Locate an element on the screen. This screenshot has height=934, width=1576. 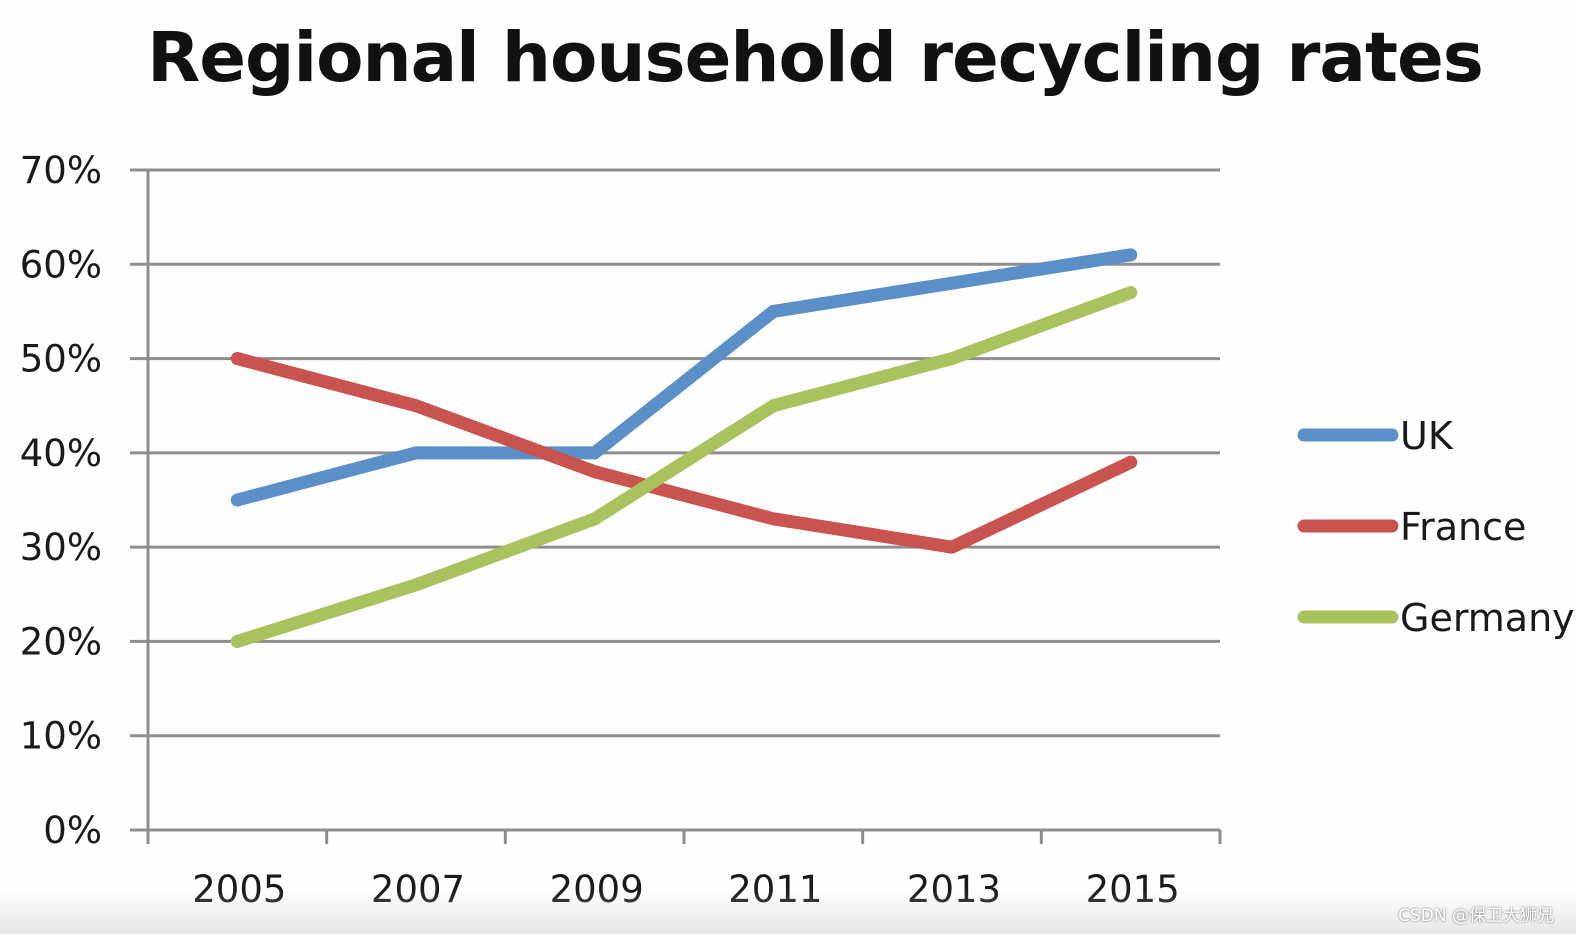
bottom-shade is located at coordinates (788, 912).